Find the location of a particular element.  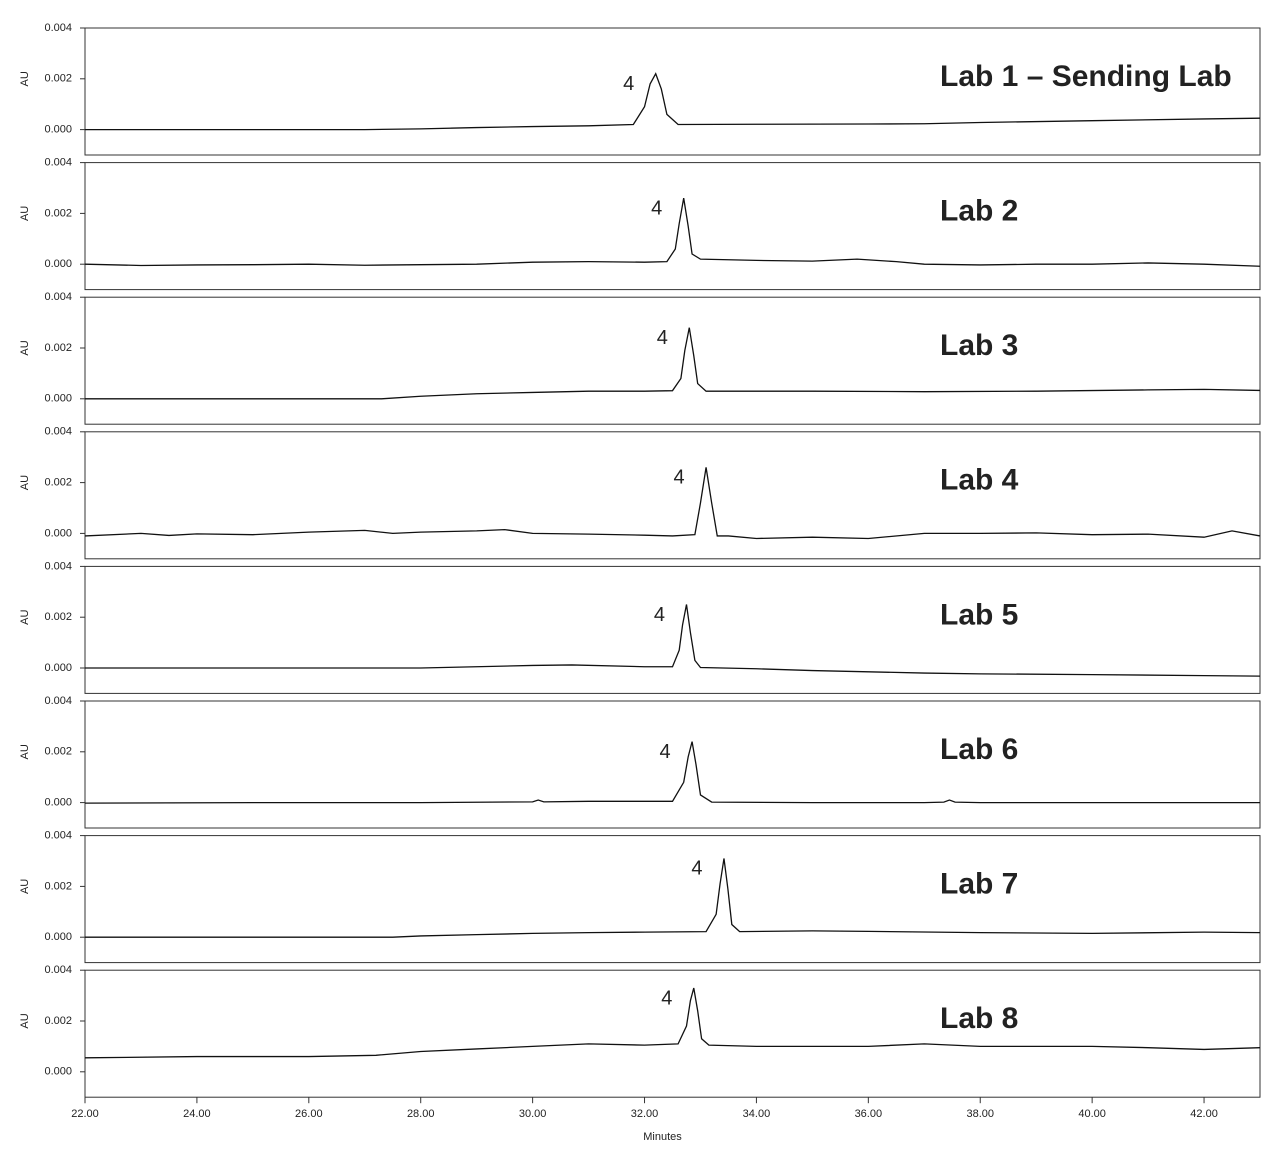

x-tick-label: 38.00 is located at coordinates (980, 1114).